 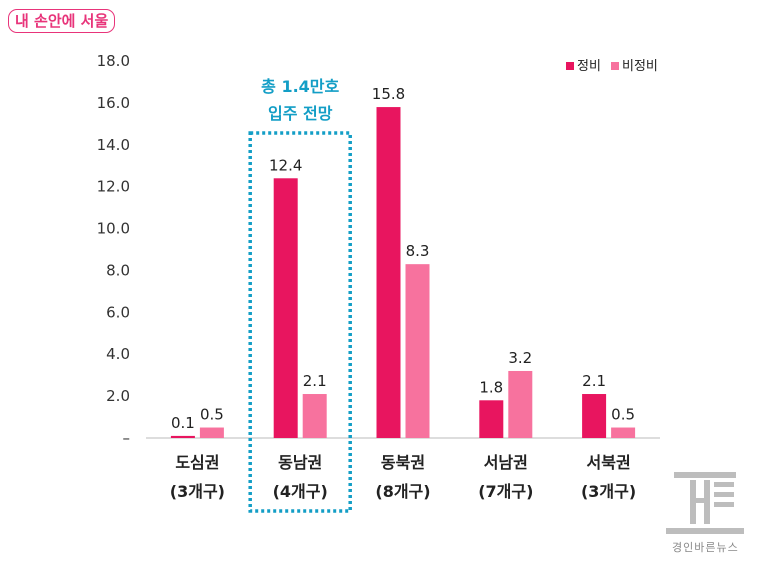 I want to click on highlight-line1: 총 1.4만호, so click(x=300, y=86).